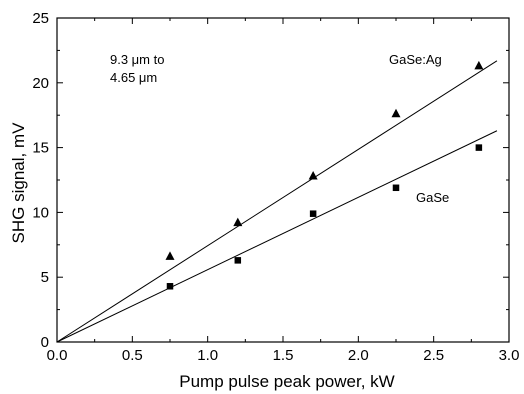 The height and width of the screenshot is (394, 524). What do you see at coordinates (132, 355) in the screenshot?
I see `x-tick-label: 0.5` at bounding box center [132, 355].